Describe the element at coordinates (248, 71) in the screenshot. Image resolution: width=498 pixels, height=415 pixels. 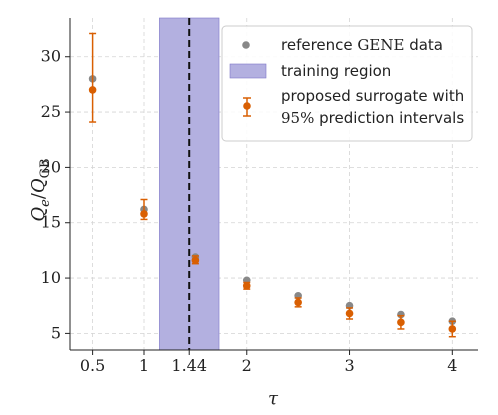
I see `legend-training-swatch` at that location.